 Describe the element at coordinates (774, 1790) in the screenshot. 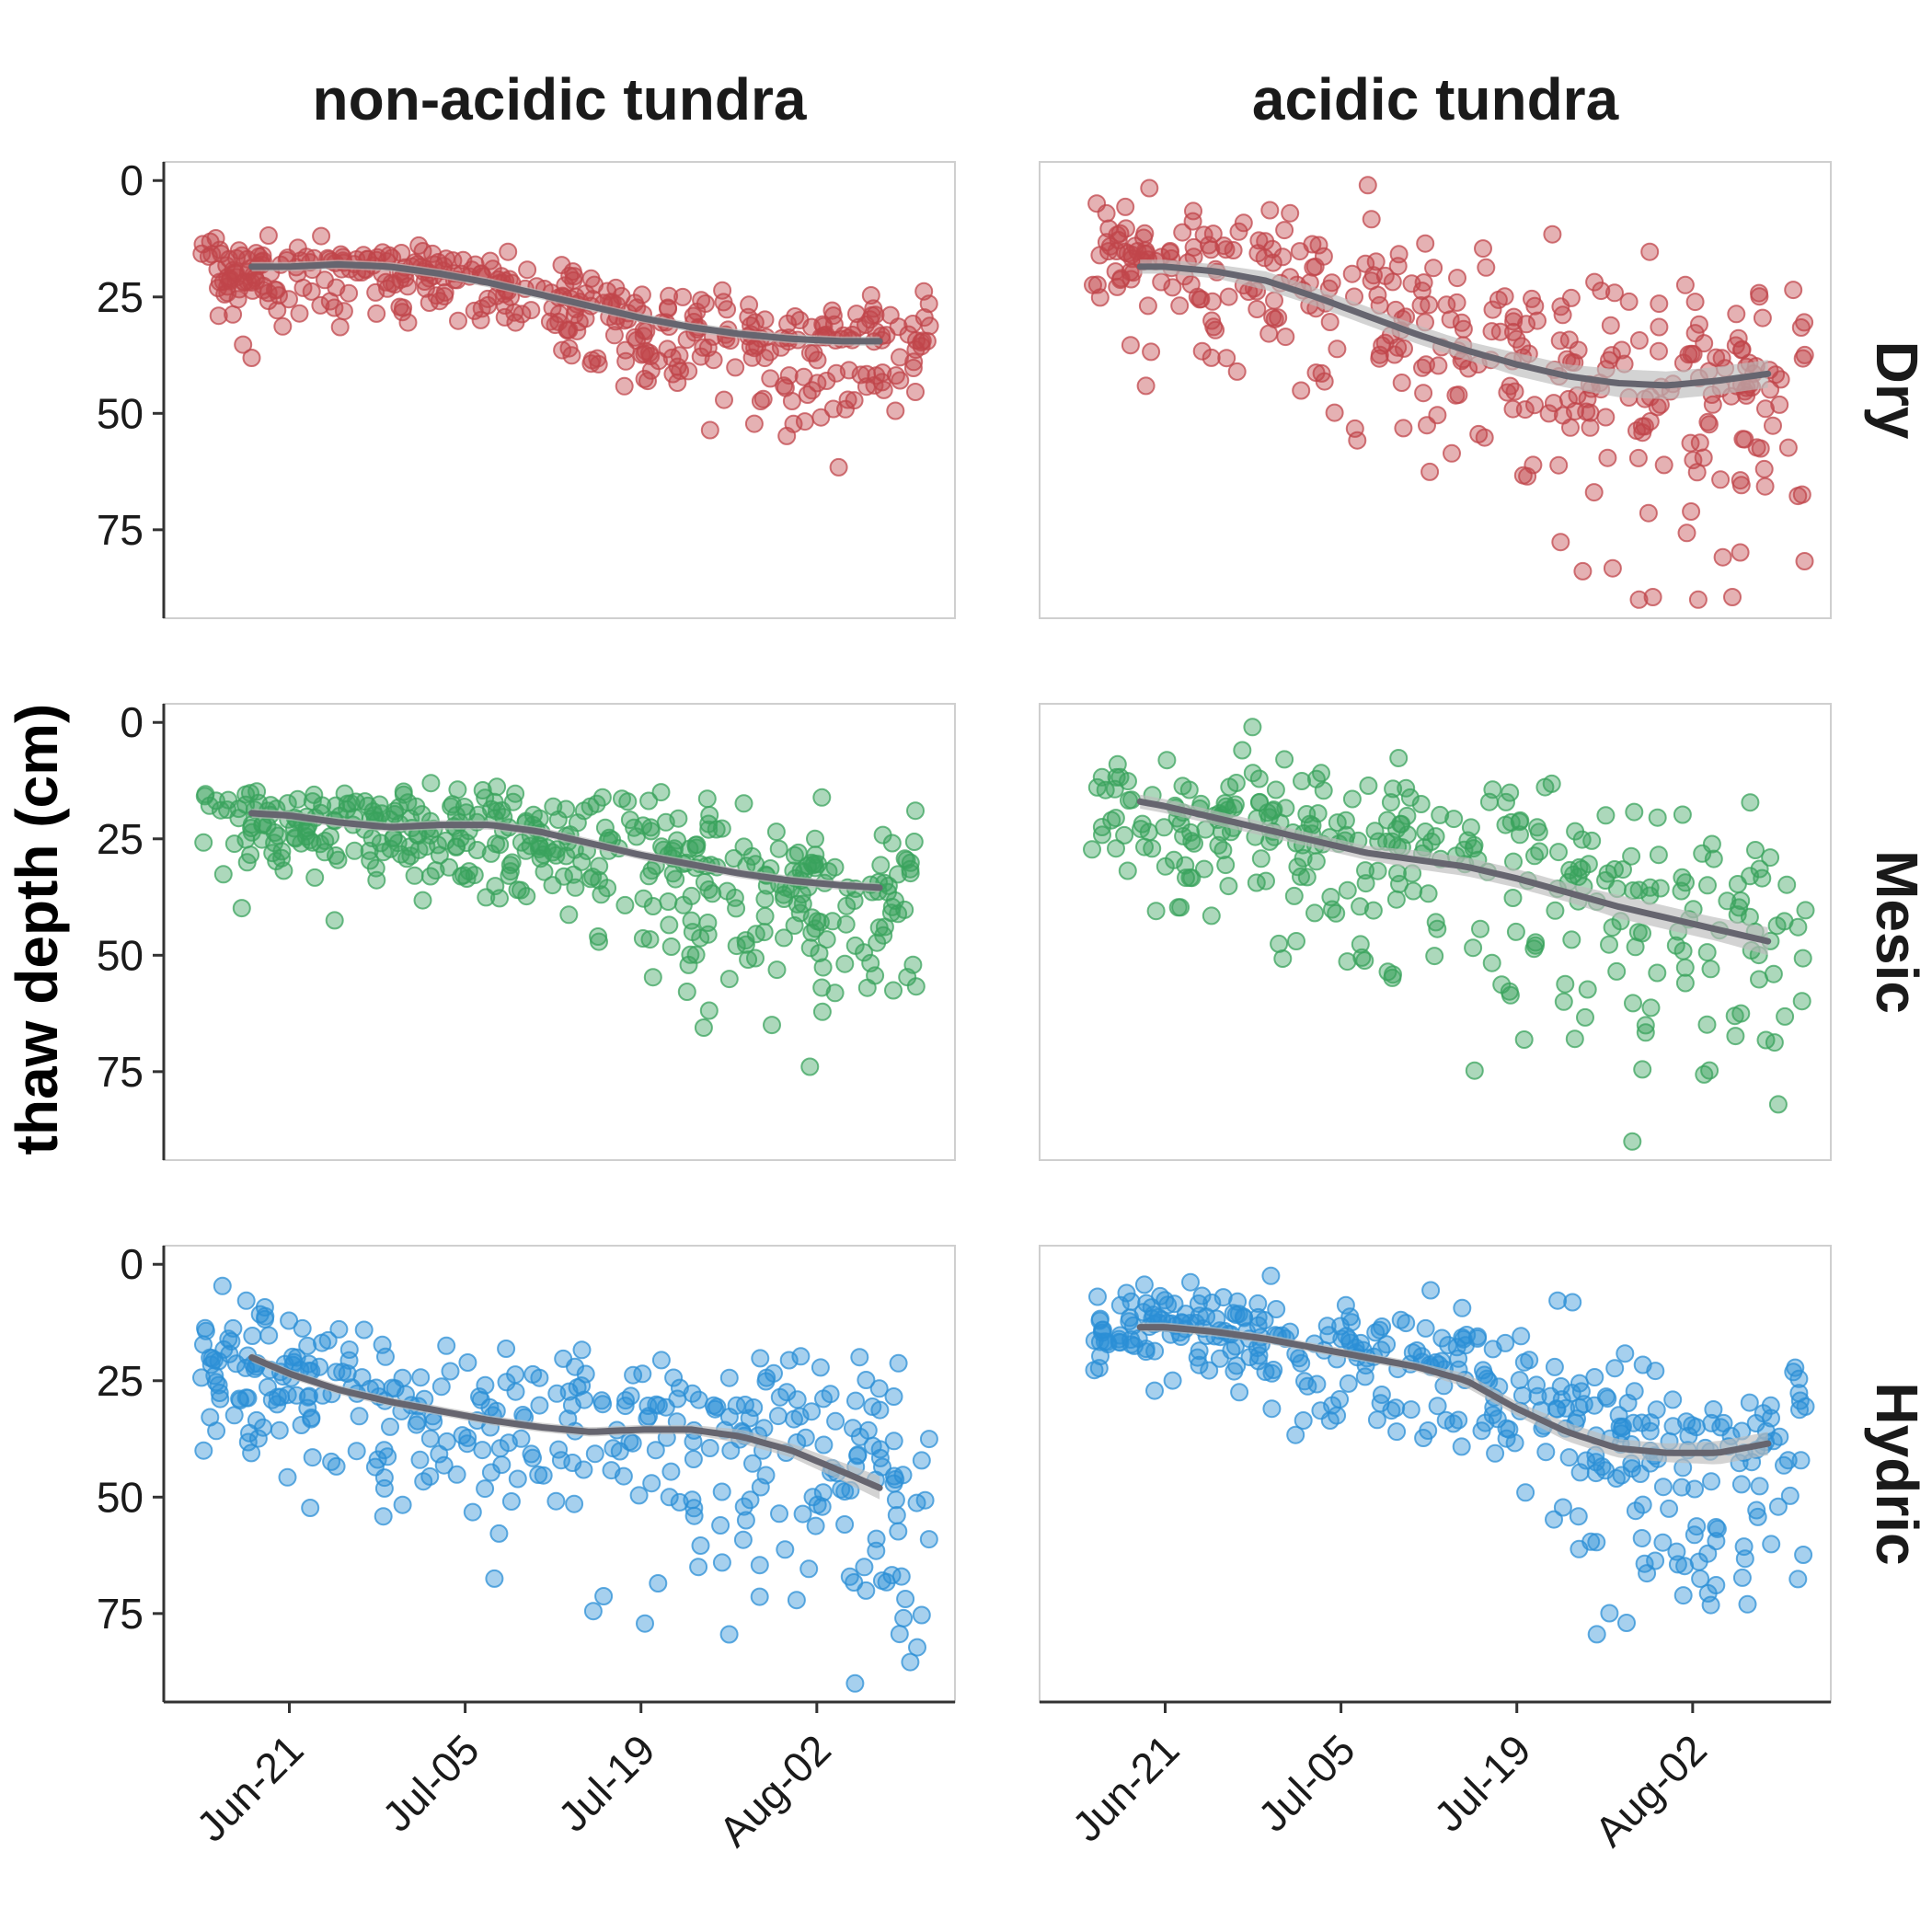

I see `x-tick-label: Aug-02` at that location.